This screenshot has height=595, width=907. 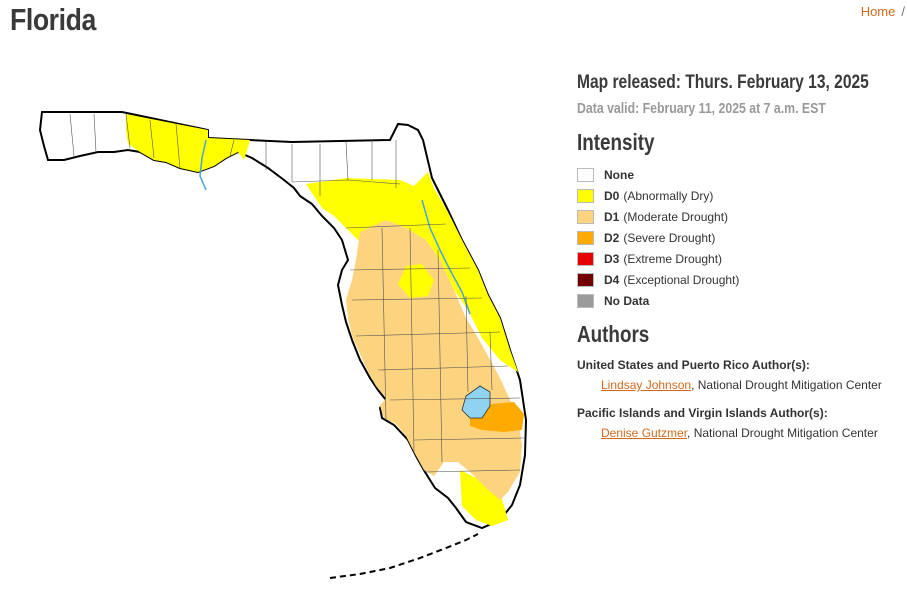 I want to click on legend-item-d3: D3 (Extreme Drought), so click(x=742, y=258).